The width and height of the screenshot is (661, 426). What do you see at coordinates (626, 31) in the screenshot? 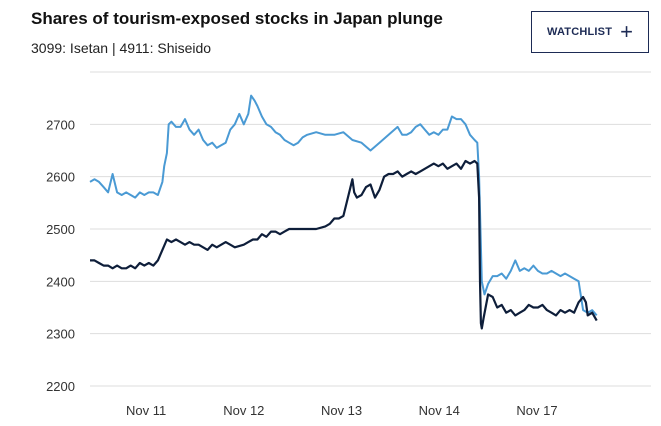
I see `plus-icon: +` at bounding box center [626, 31].